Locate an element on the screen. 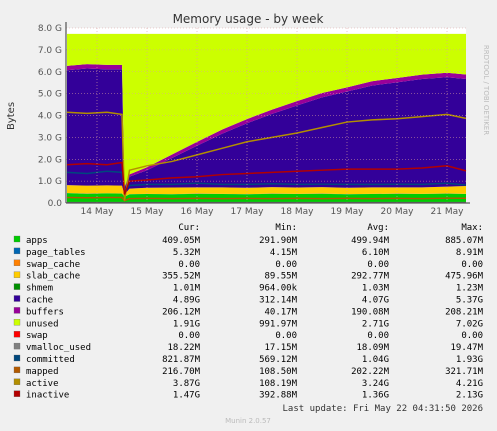 The image size is (497, 431). legend-cur: 18.22M is located at coordinates (183, 348).